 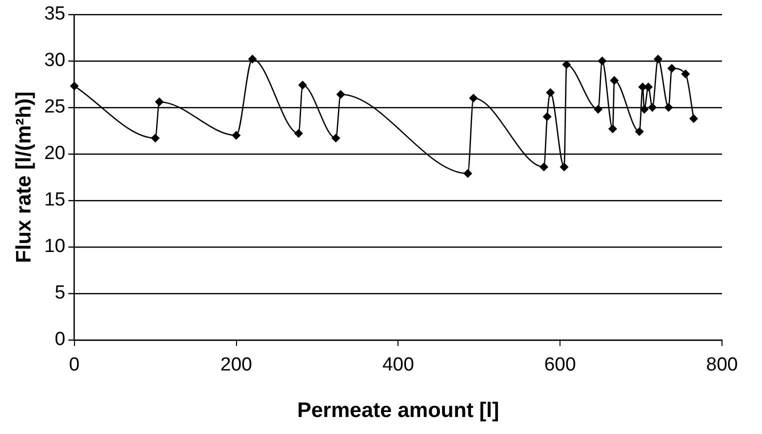 What do you see at coordinates (55, 153) in the screenshot?
I see `y-tick-label: 20` at bounding box center [55, 153].